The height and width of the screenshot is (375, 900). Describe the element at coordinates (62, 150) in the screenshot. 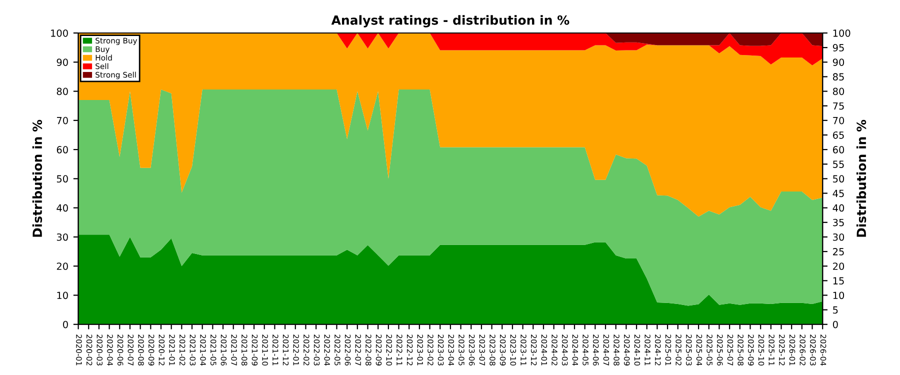

I see `y-tick-label: 60` at that location.